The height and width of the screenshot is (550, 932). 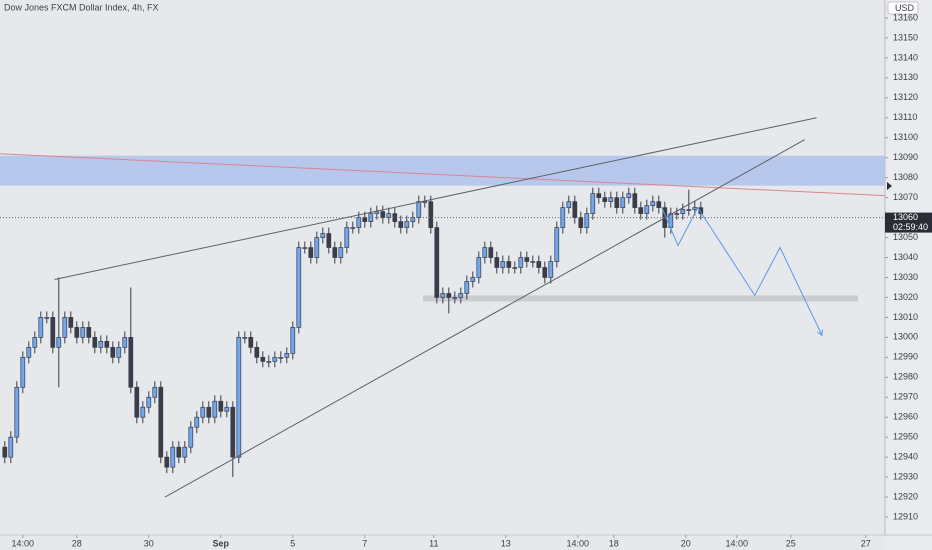 What do you see at coordinates (905, 297) in the screenshot?
I see `y-tick-label: 13020` at bounding box center [905, 297].